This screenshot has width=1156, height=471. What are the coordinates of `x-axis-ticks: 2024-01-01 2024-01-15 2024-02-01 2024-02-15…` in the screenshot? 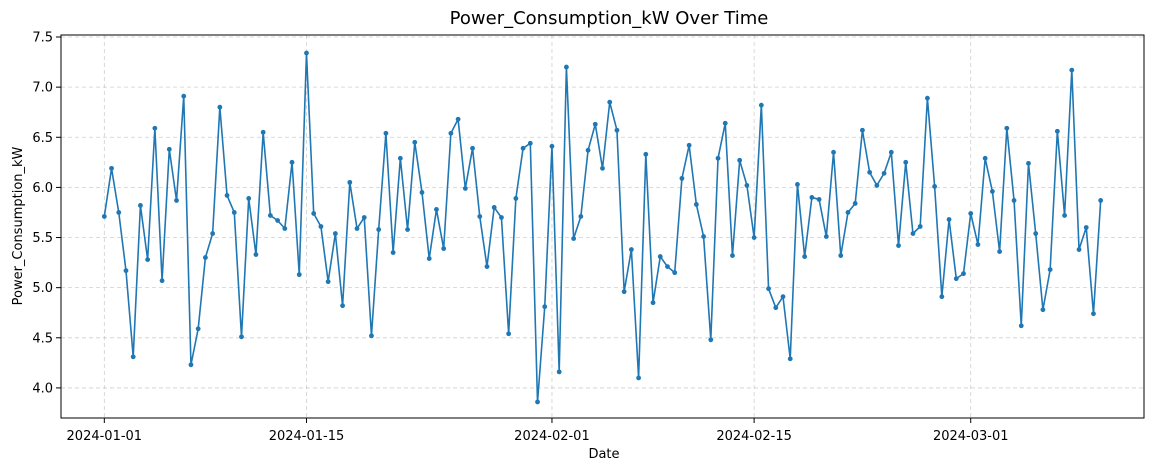 It's located at (538, 431).